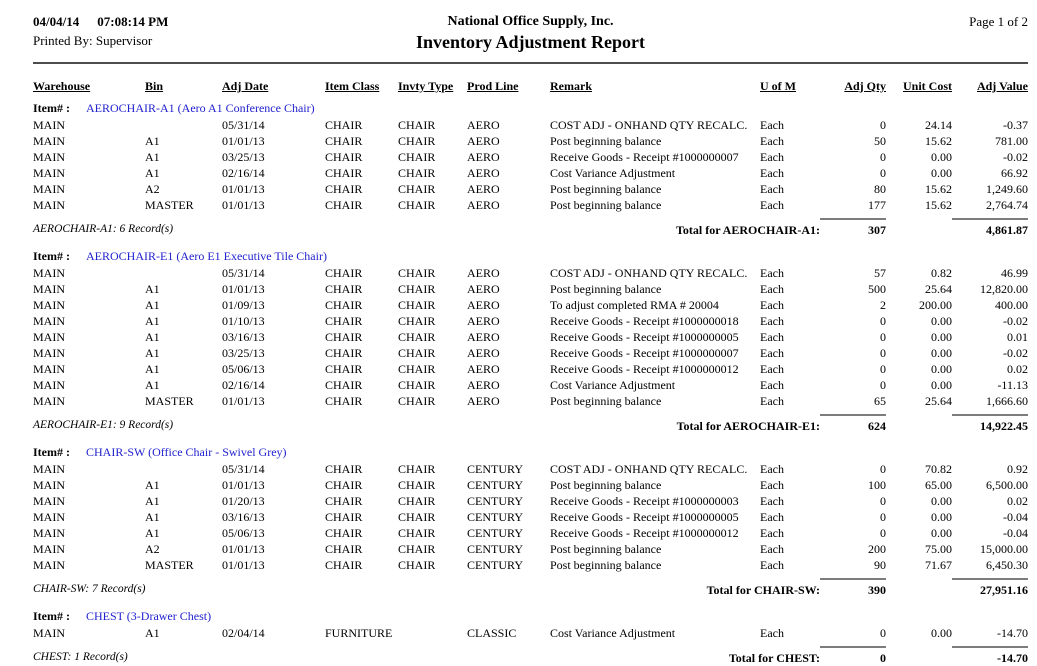 The width and height of the screenshot is (1037, 666). What do you see at coordinates (853, 656) in the screenshot?
I see `group-total-qty: 0` at bounding box center [853, 656].